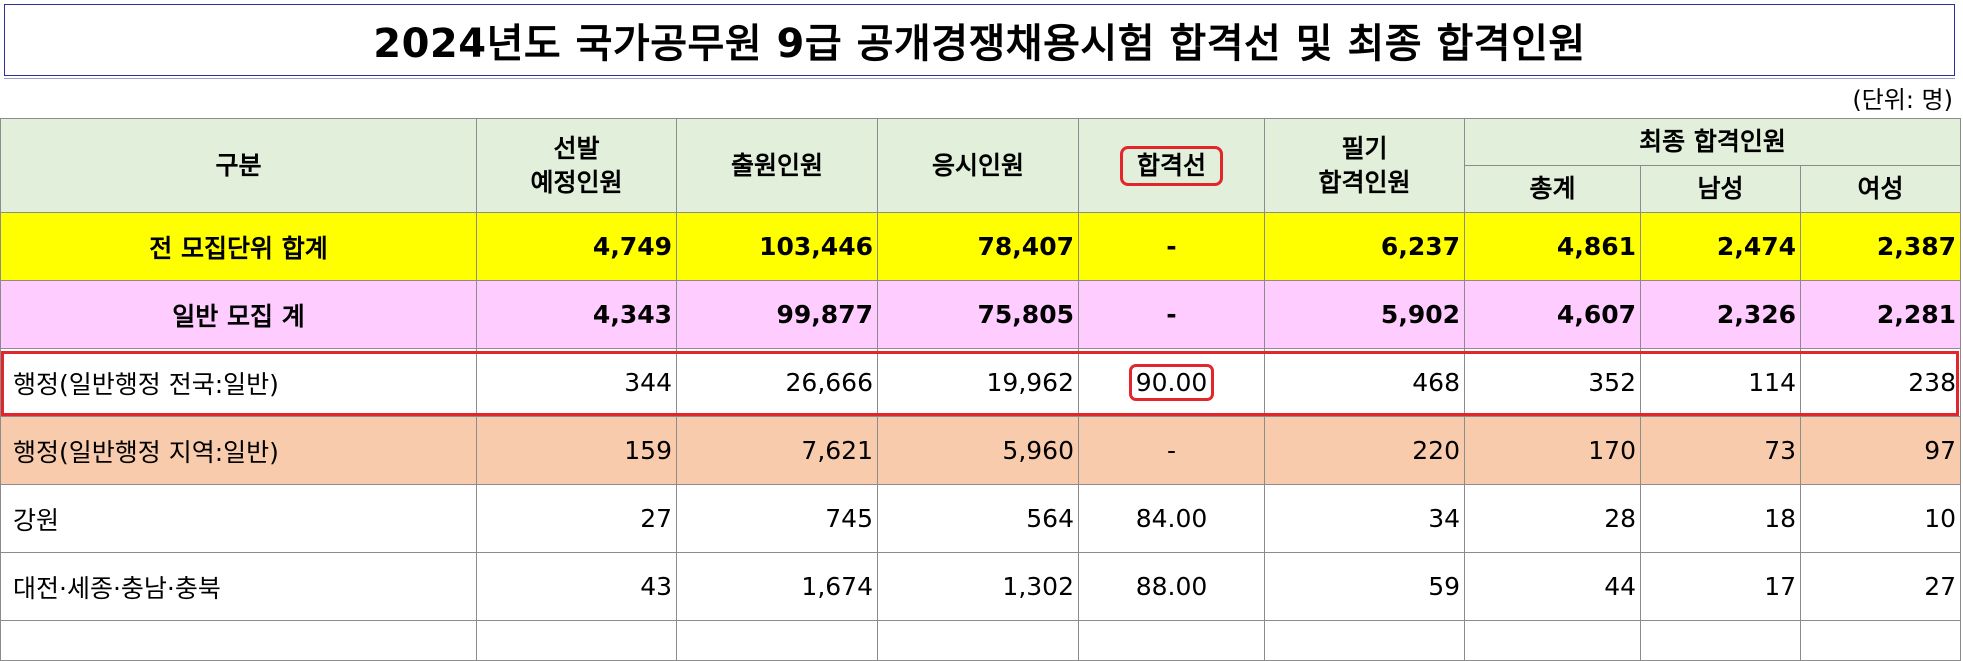 The width and height of the screenshot is (1963, 661). Describe the element at coordinates (238, 246) in the screenshot. I see `row-label: 전 모집단위 합계` at that location.